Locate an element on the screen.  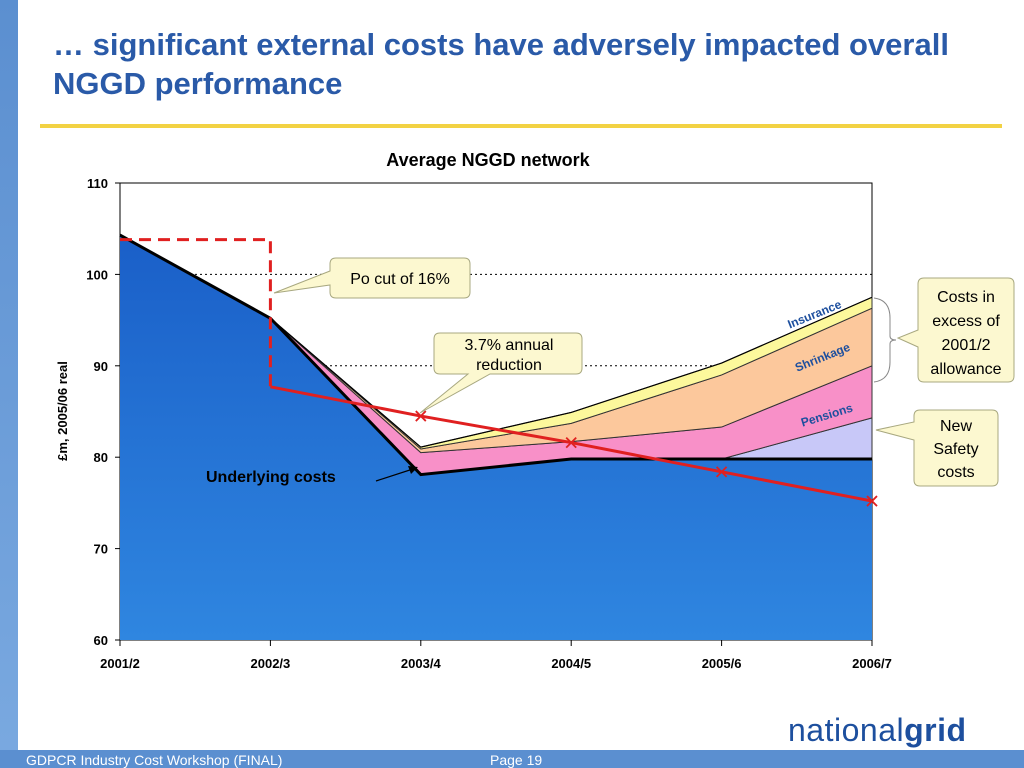
y-tick-label: 70 is located at coordinates (101, 549).